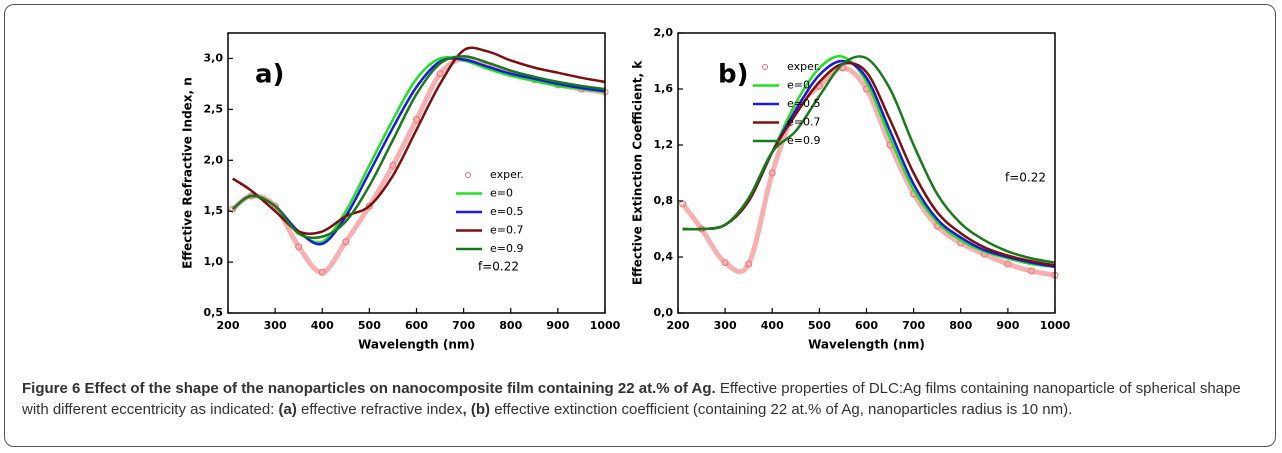  I want to click on annotation: b), so click(733, 75).